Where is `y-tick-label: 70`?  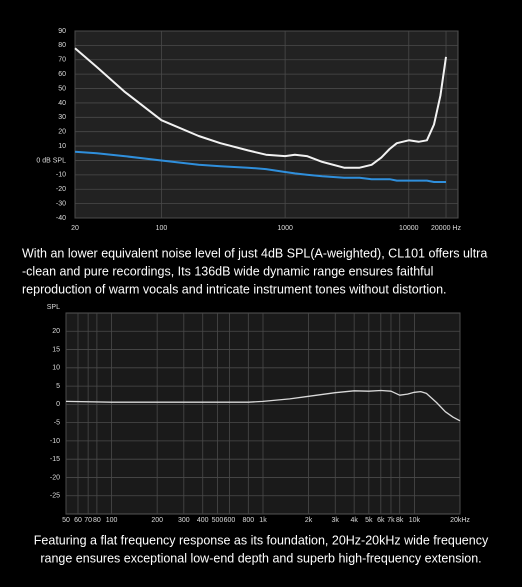 y-tick-label: 70 is located at coordinates (62, 60).